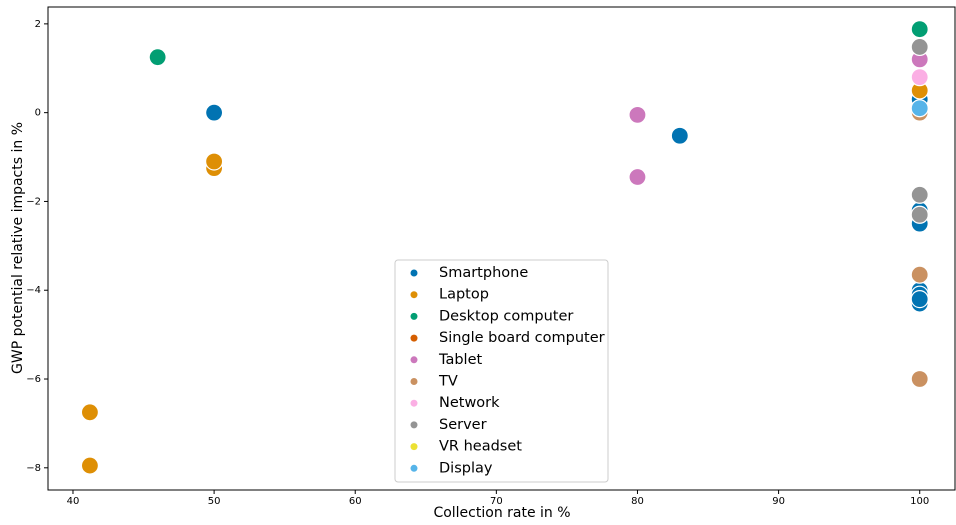 This screenshot has width=956, height=525. What do you see at coordinates (483, 273) in the screenshot?
I see `legend-label: Smartphone` at bounding box center [483, 273].